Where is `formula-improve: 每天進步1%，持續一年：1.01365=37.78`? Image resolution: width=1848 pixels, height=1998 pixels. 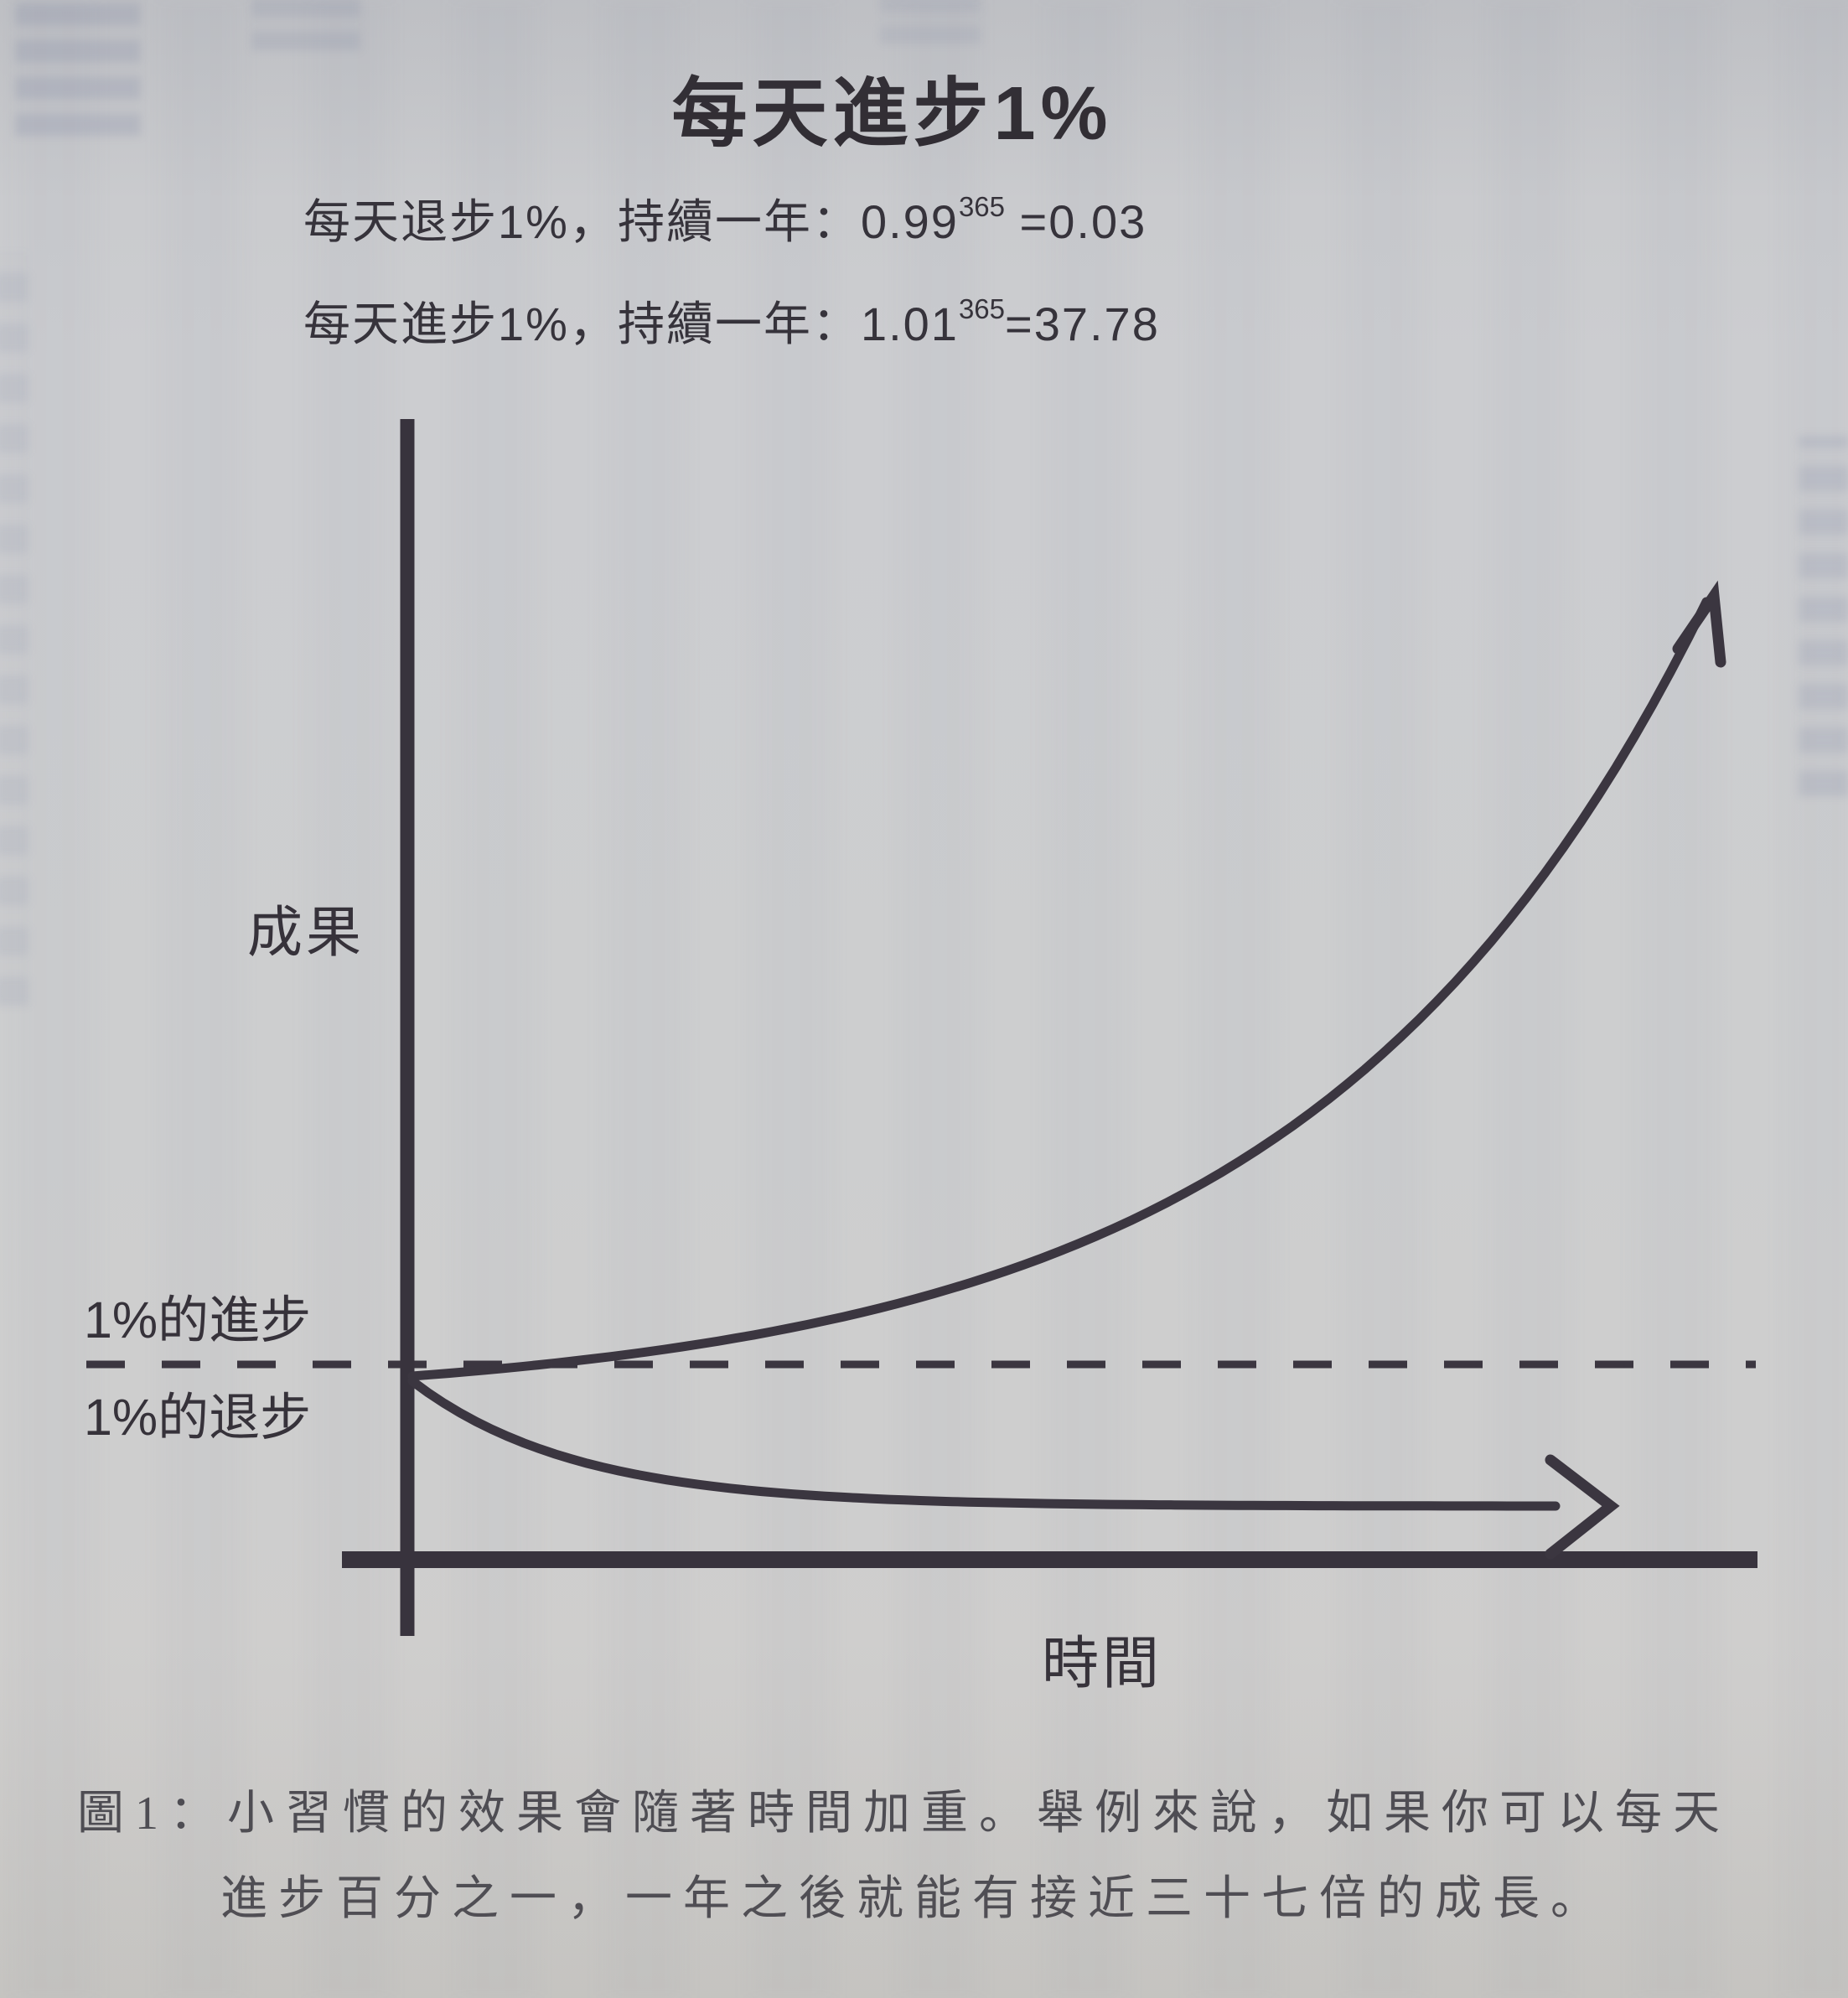
formula-improve: 每天進步1%，持續一年：1.01365=37.78 is located at coordinates (731, 321).